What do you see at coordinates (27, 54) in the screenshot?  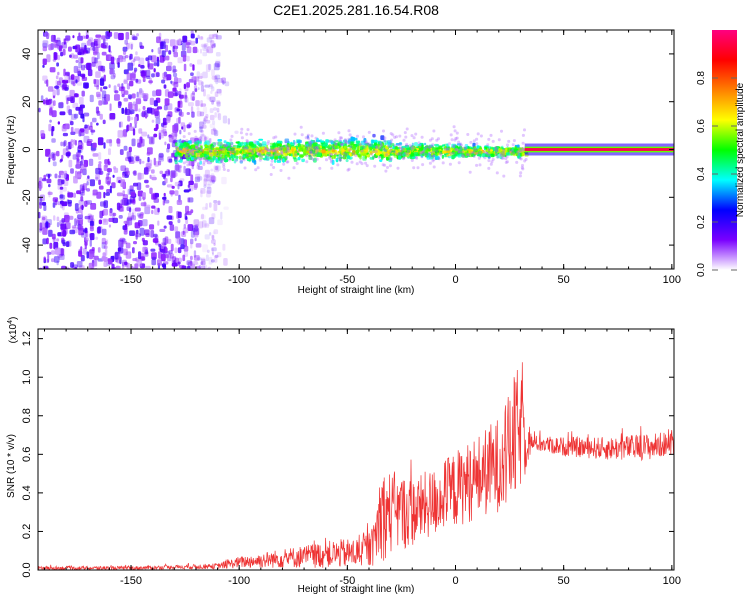 I see `spectrogram-y-tick-label: 40` at bounding box center [27, 54].